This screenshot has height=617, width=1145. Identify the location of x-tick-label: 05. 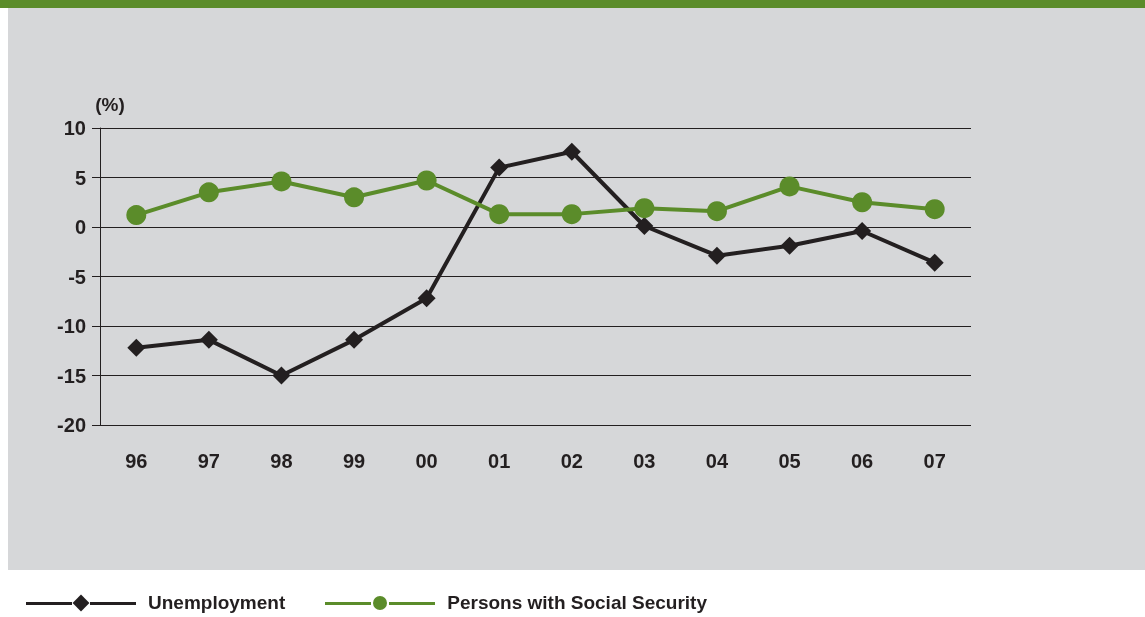
(789, 461).